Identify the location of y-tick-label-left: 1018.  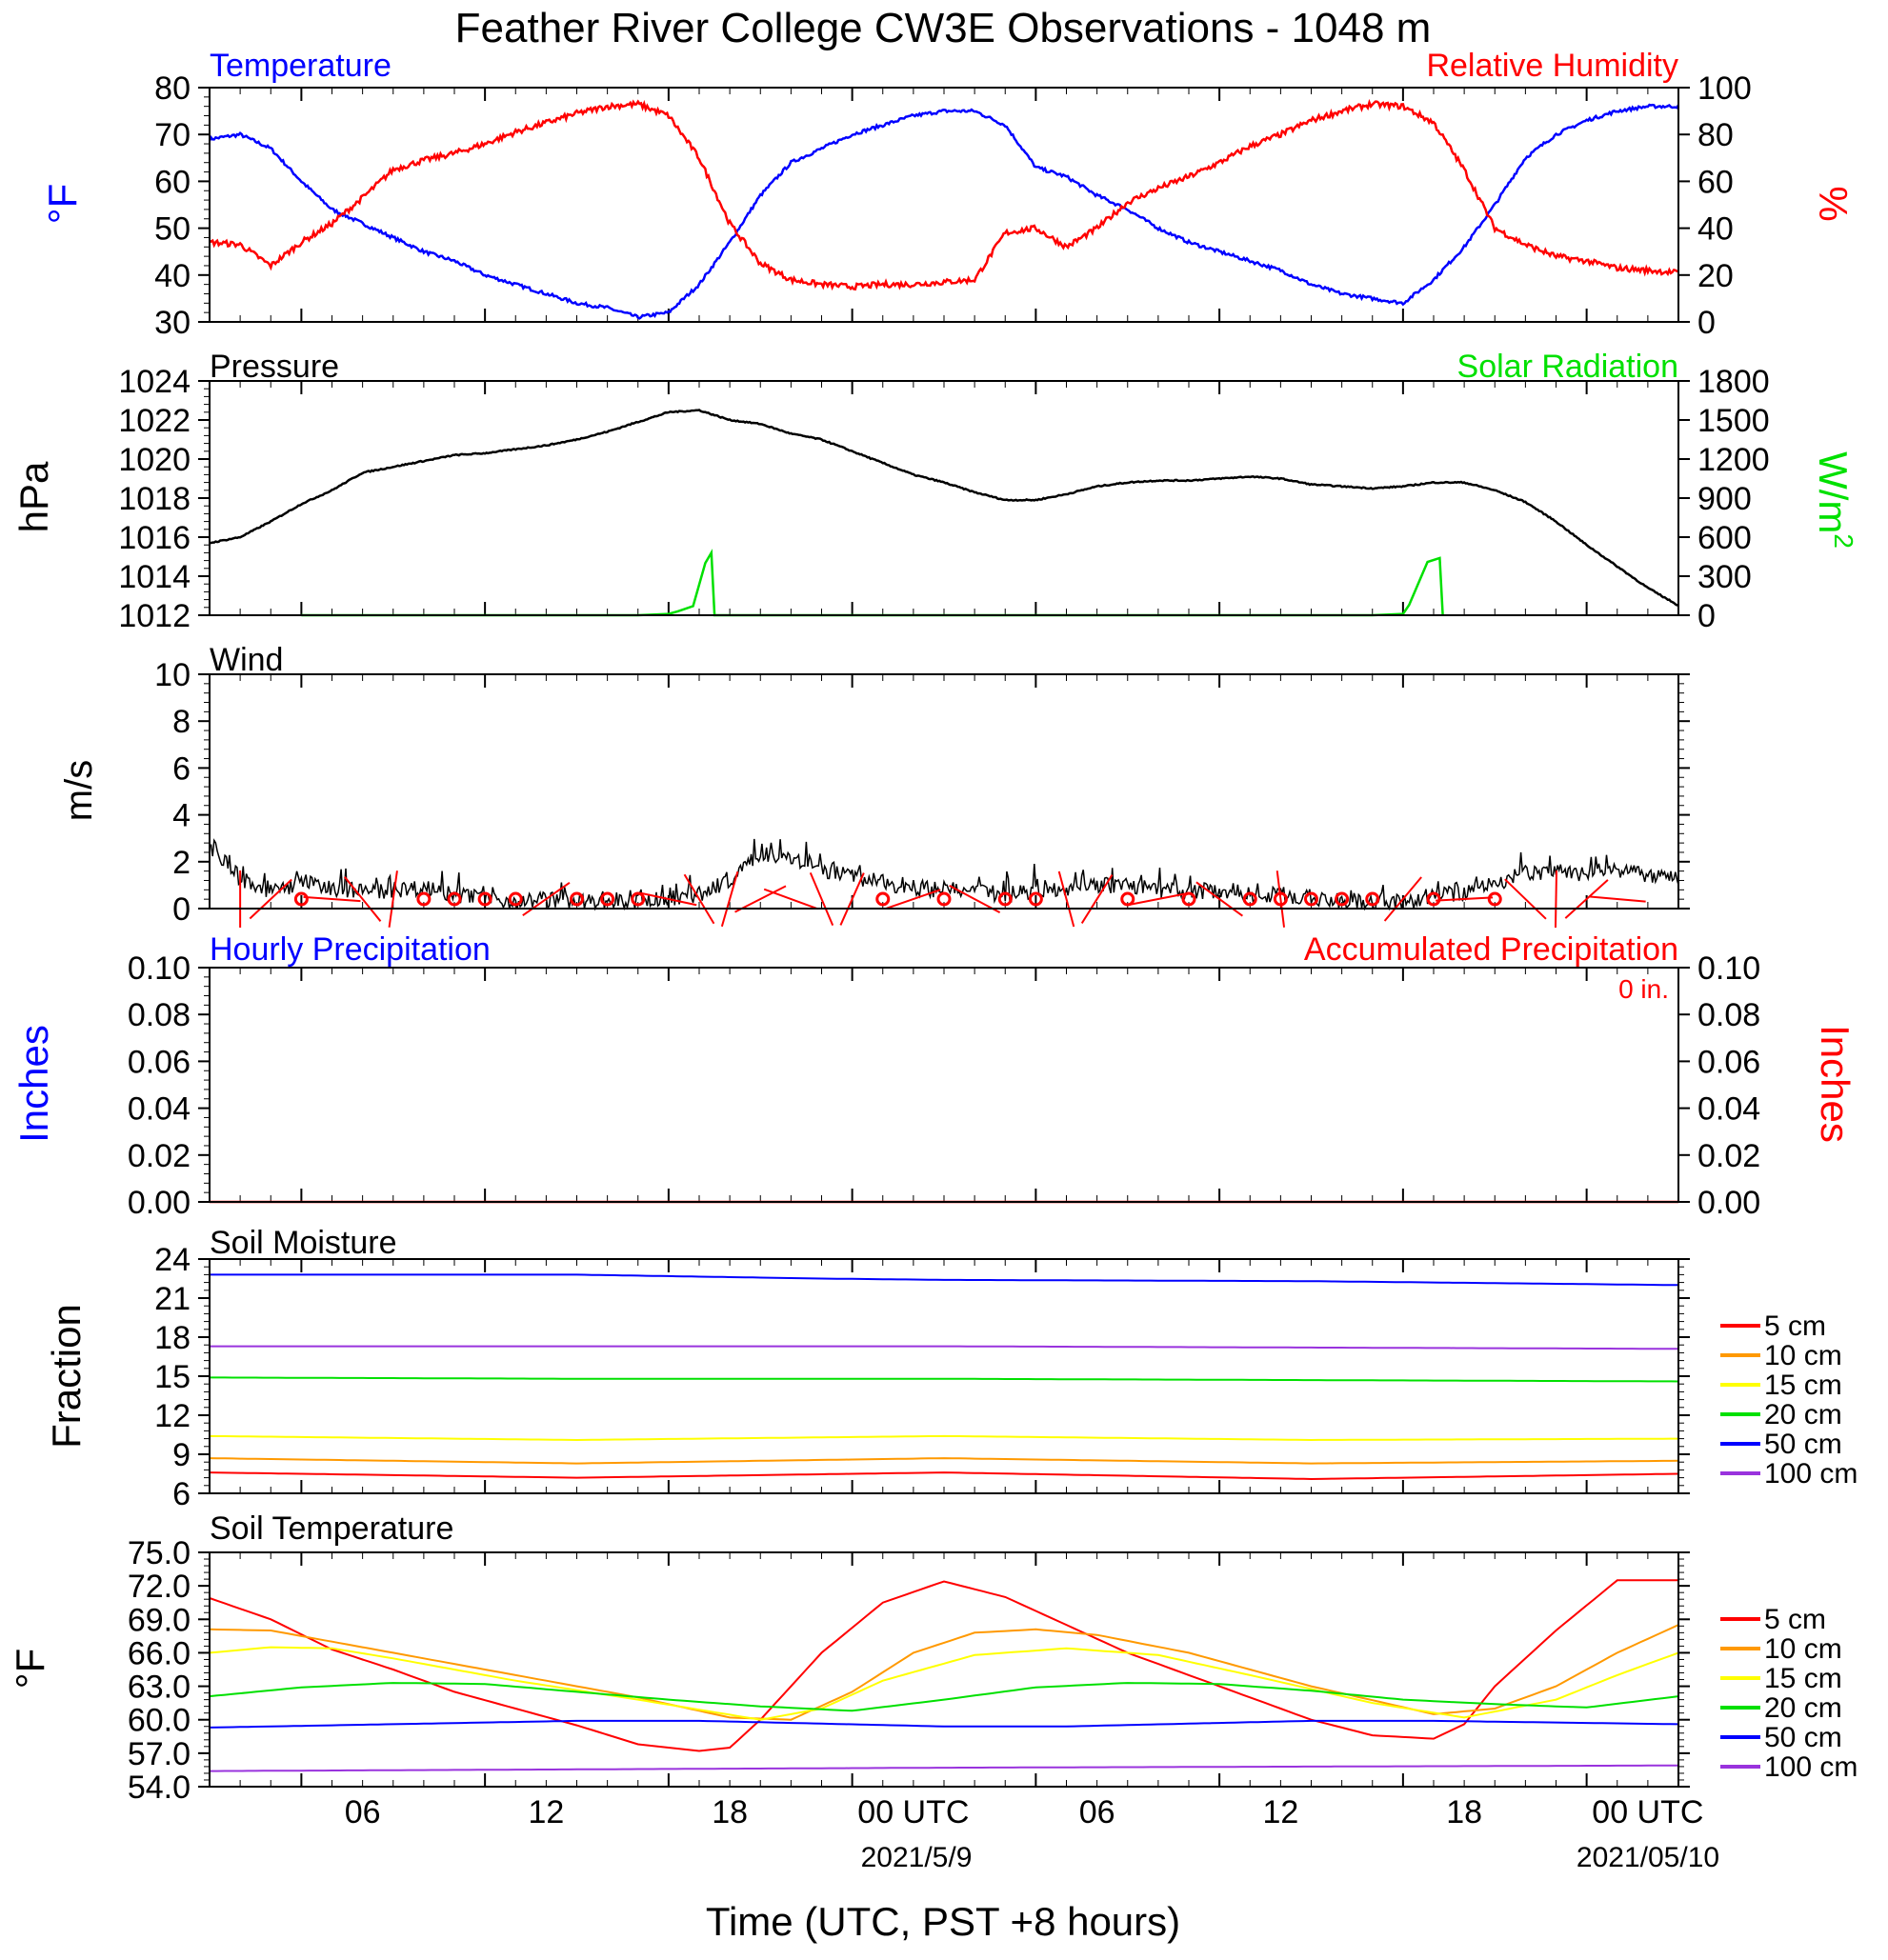
(154, 499).